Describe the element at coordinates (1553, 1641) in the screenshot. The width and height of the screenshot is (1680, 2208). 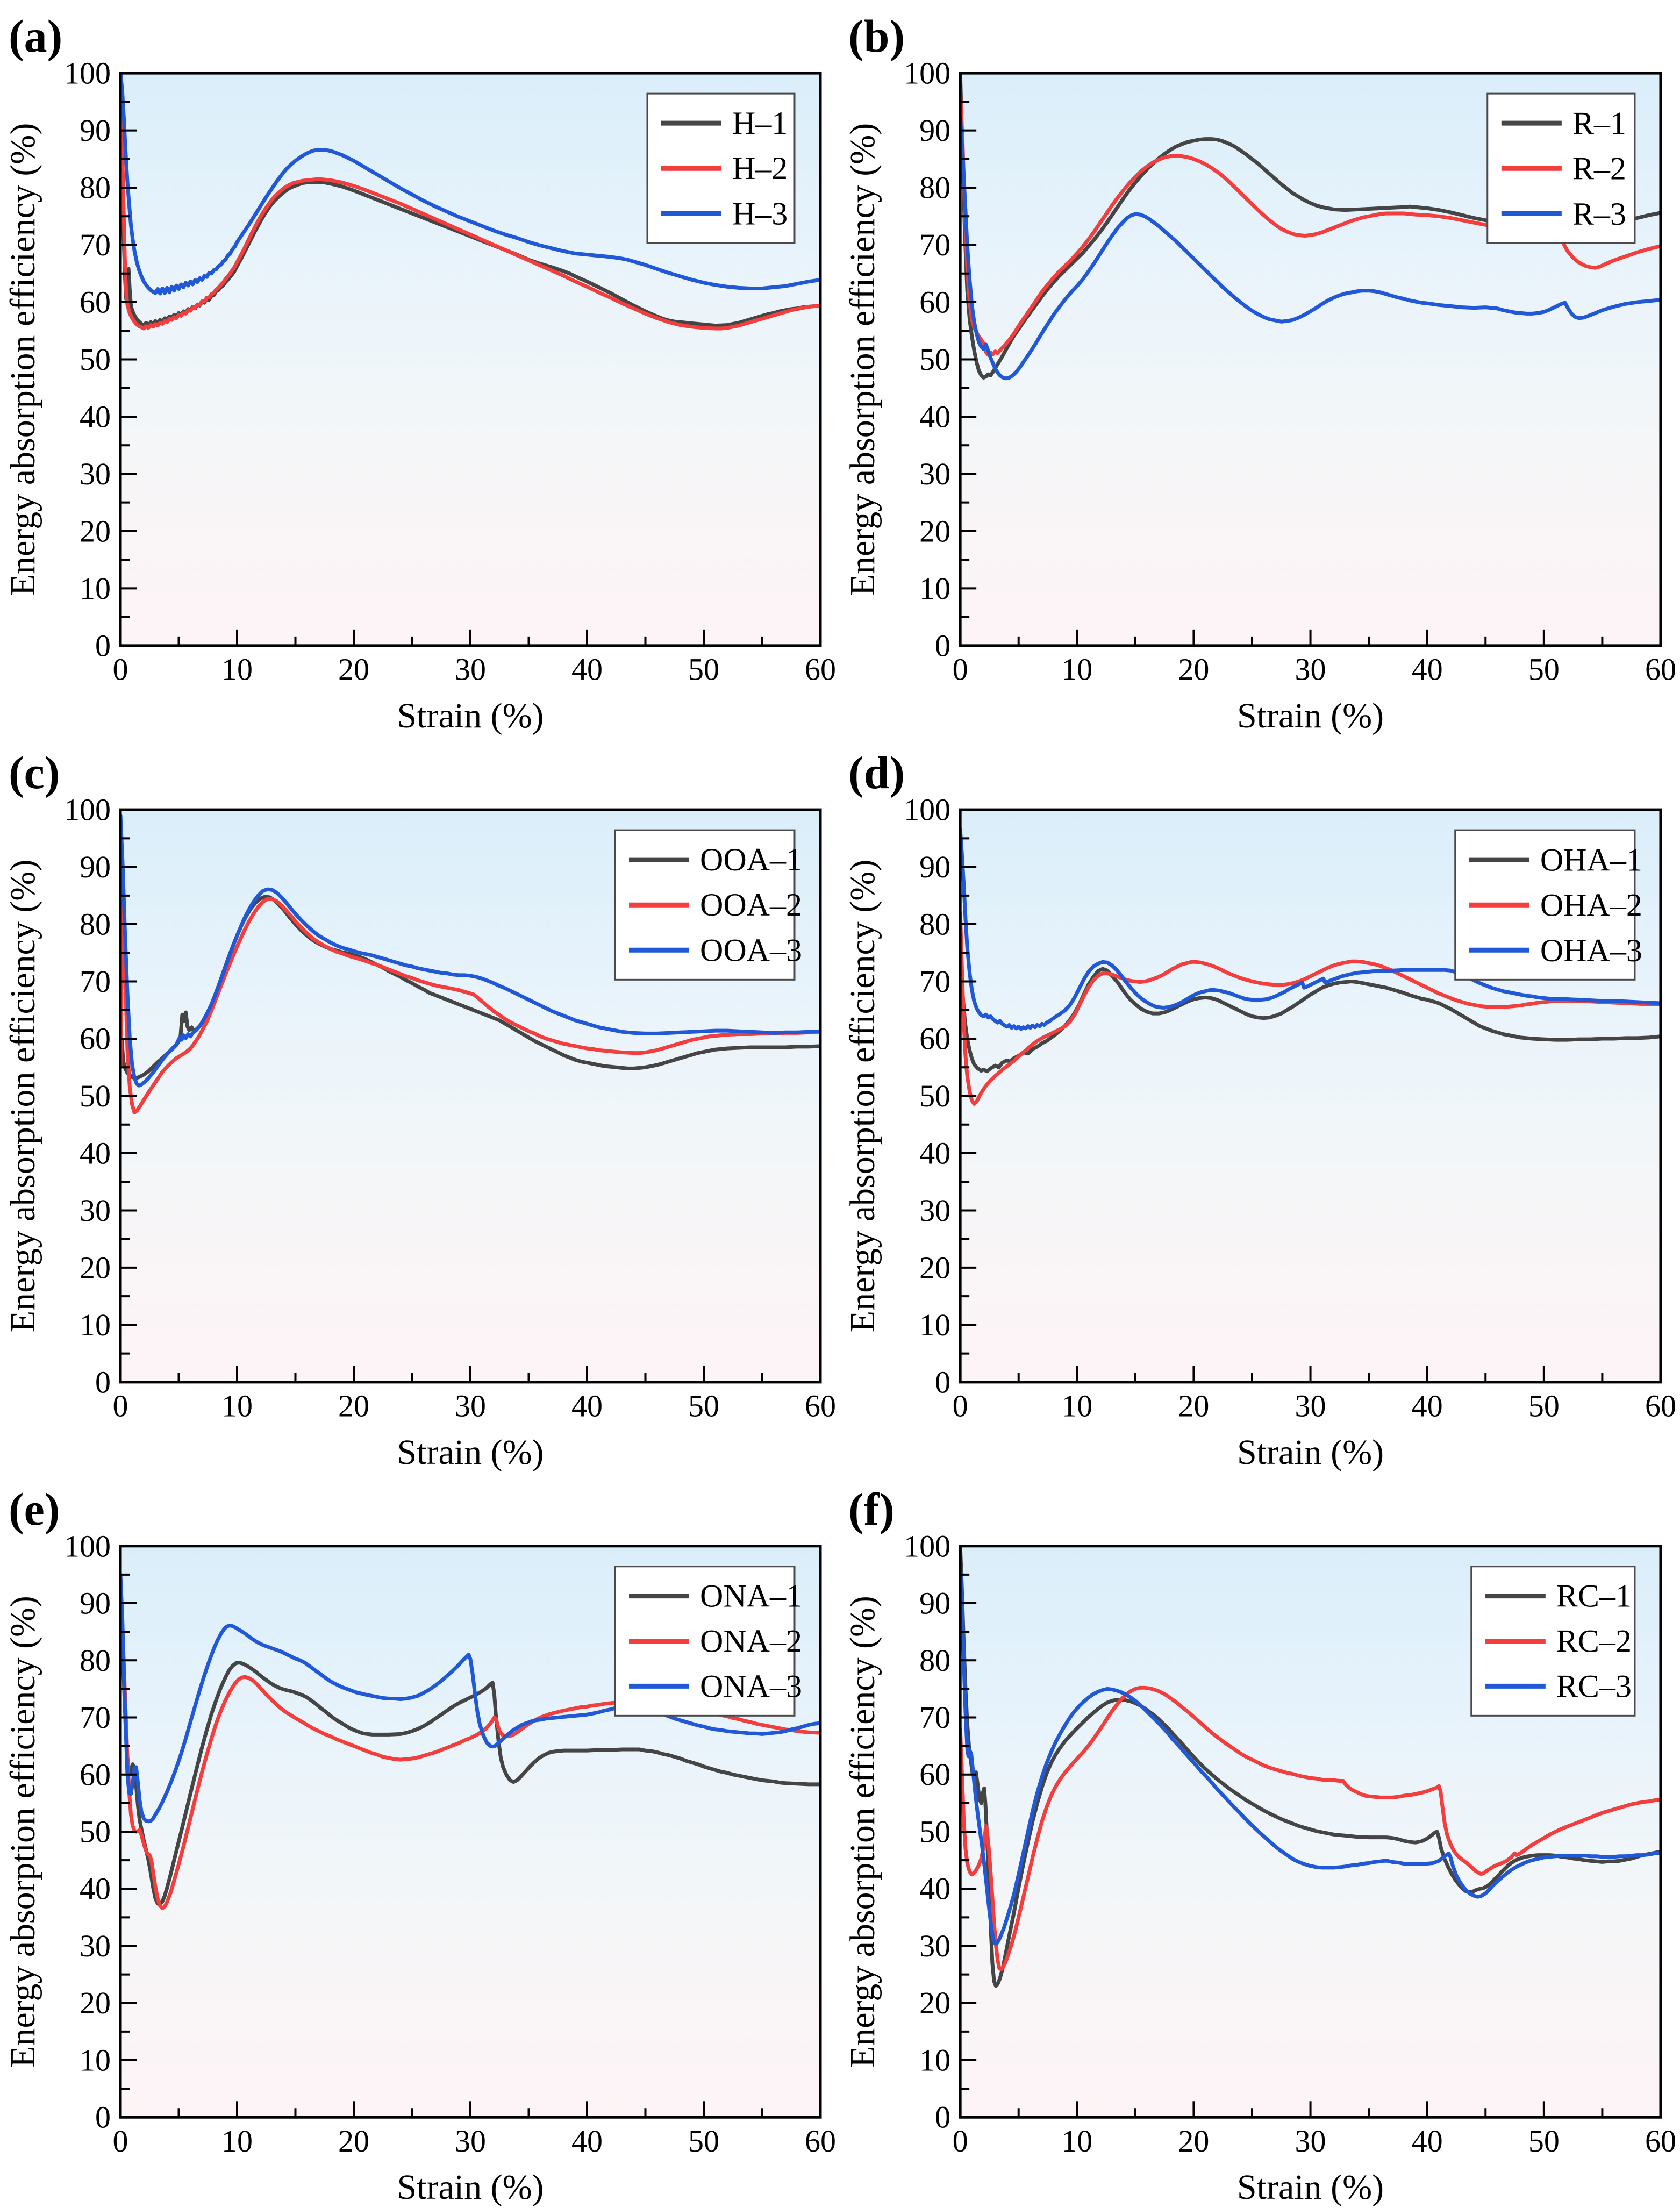
I see `legend: RC–1 RC–2 RC–3` at that location.